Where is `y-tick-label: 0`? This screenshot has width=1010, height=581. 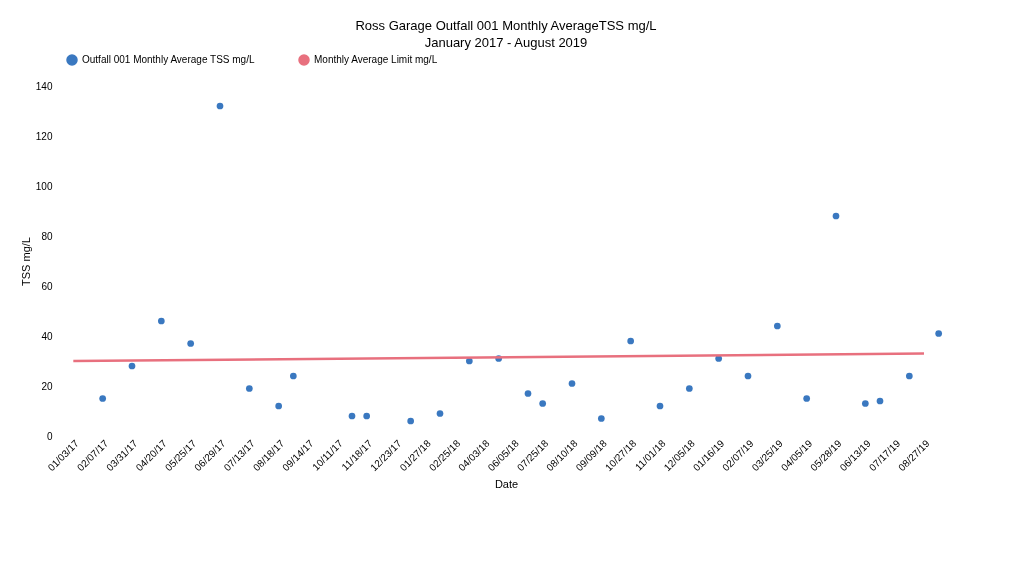
y-tick-label: 0 is located at coordinates (49, 436).